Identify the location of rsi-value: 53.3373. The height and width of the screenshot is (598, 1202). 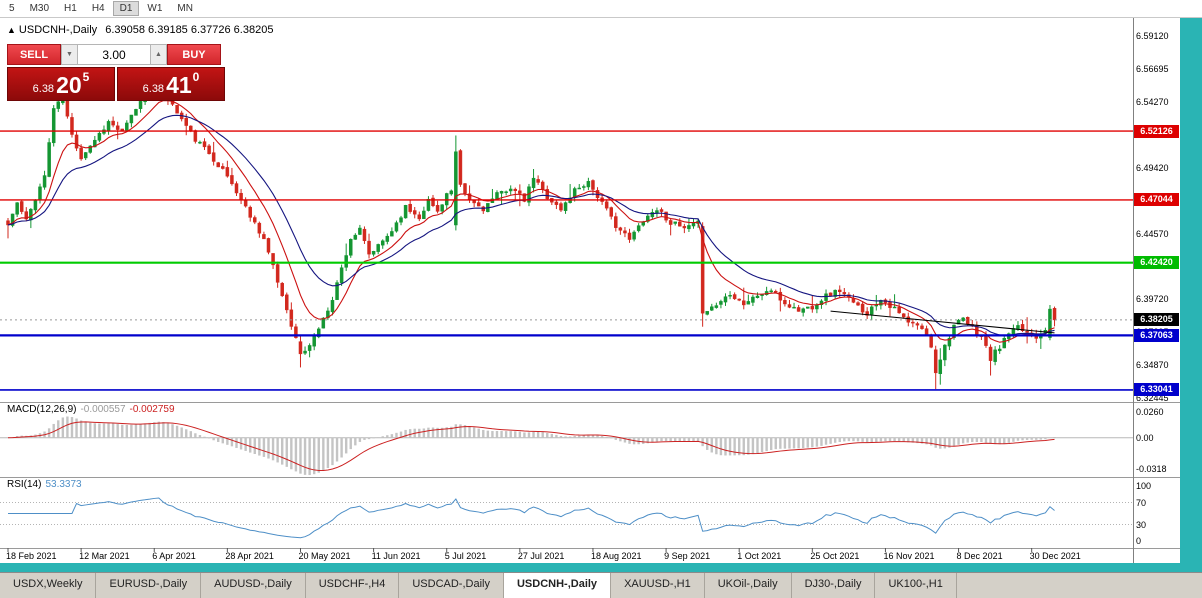
(63, 484).